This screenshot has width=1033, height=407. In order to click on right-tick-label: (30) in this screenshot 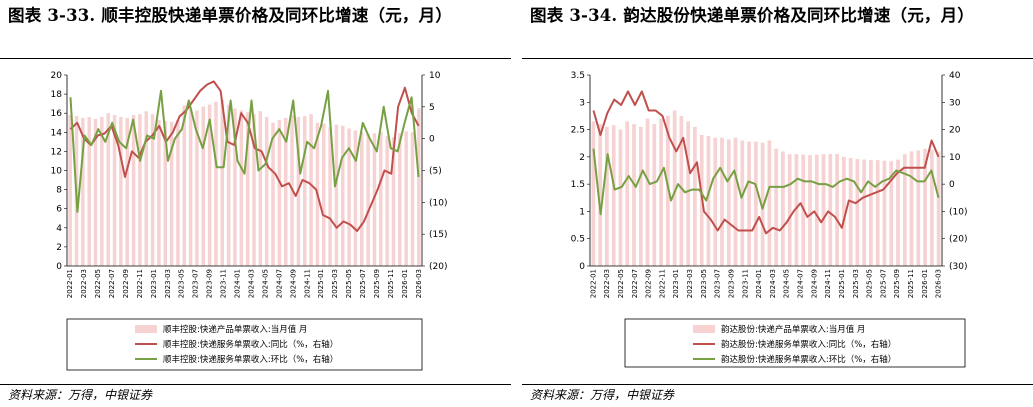, I will do `click(958, 267)`.